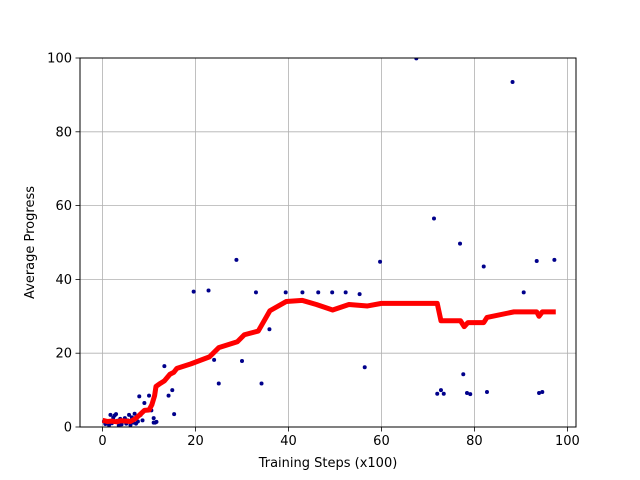 The image size is (640, 480). Describe the element at coordinates (63, 206) in the screenshot. I see `y-tick-label: 60` at that location.